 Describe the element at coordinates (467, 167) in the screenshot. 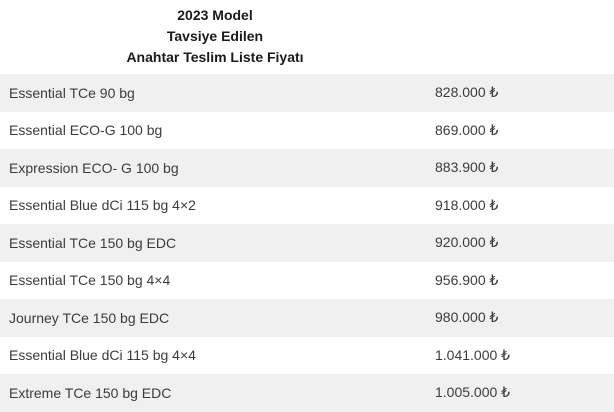

I see `price-cell: 883.900 ₺` at that location.